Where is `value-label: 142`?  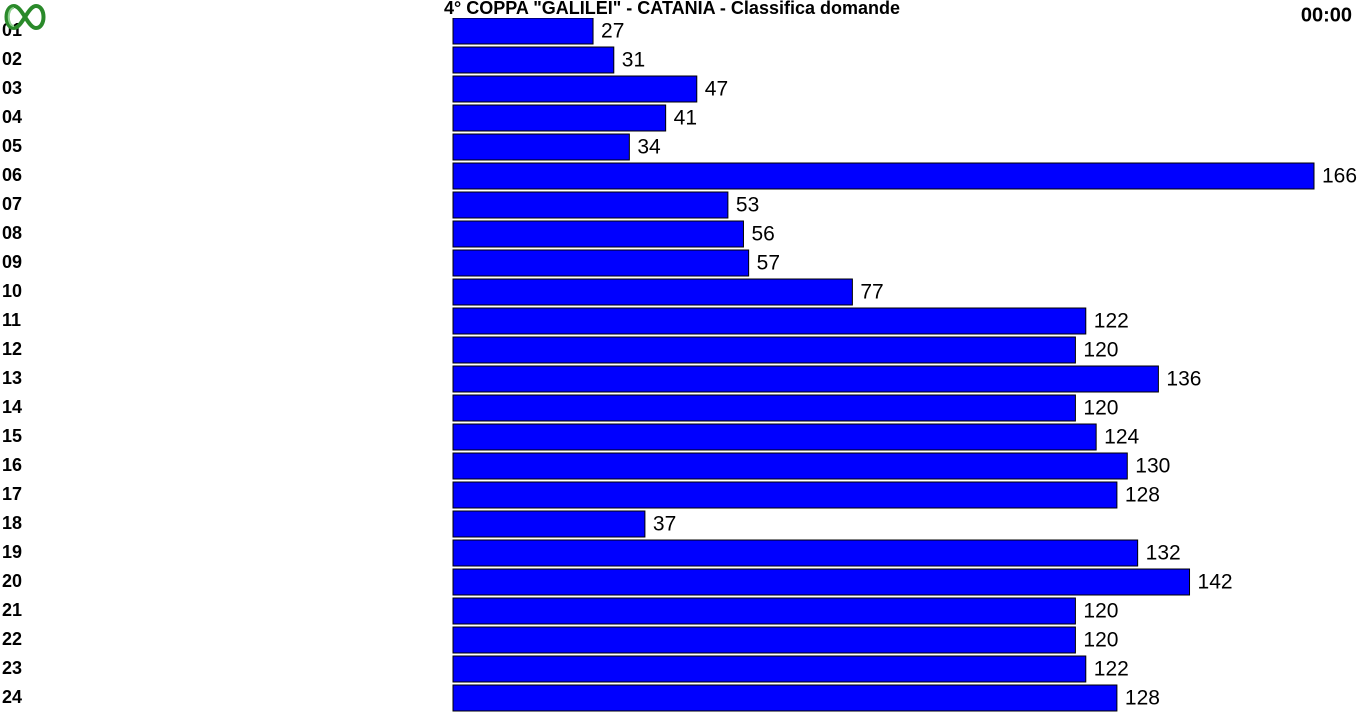
value-label: 142 is located at coordinates (1215, 582).